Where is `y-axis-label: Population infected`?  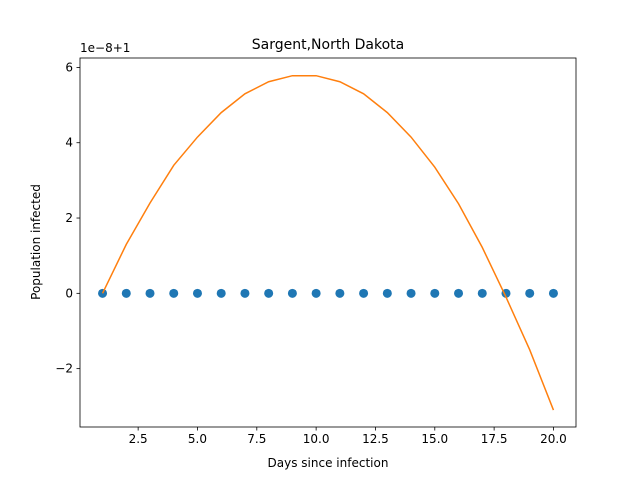
y-axis-label: Population infected is located at coordinates (36, 242).